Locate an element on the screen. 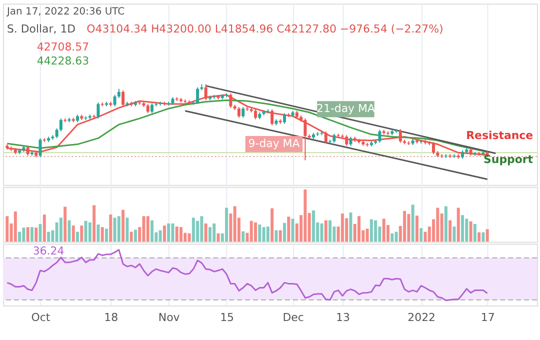 The width and height of the screenshot is (540, 340). annotation: 21-day MA is located at coordinates (346, 109).